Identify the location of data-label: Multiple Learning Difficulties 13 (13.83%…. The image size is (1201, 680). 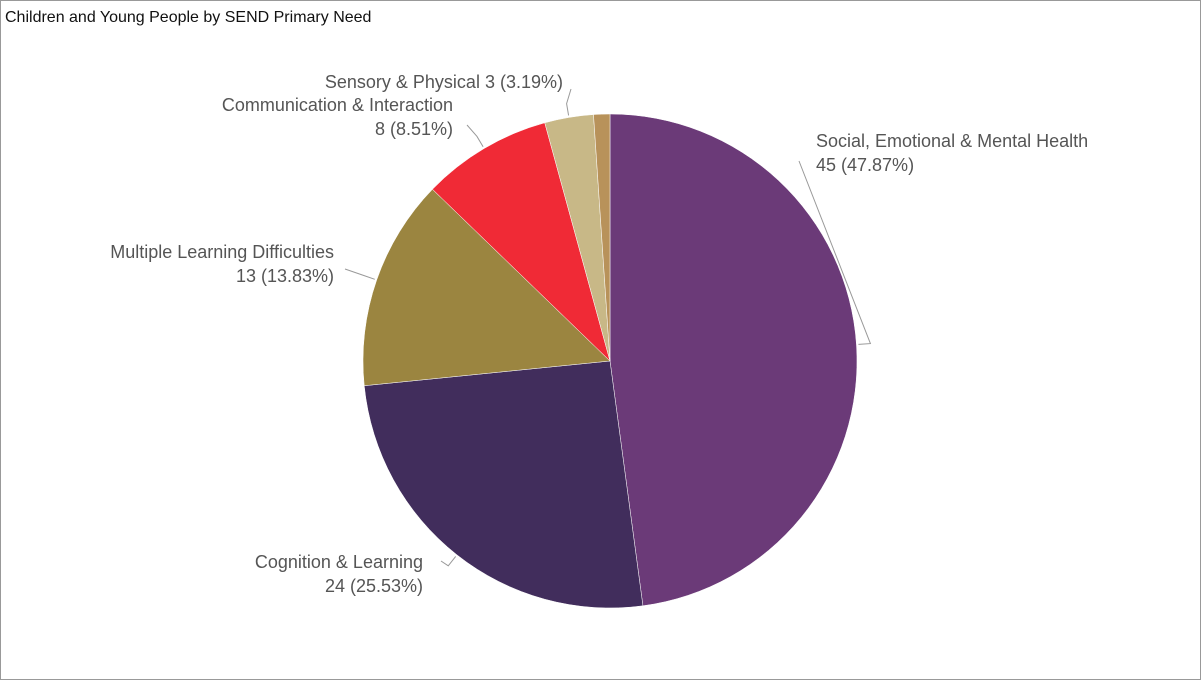
(222, 264).